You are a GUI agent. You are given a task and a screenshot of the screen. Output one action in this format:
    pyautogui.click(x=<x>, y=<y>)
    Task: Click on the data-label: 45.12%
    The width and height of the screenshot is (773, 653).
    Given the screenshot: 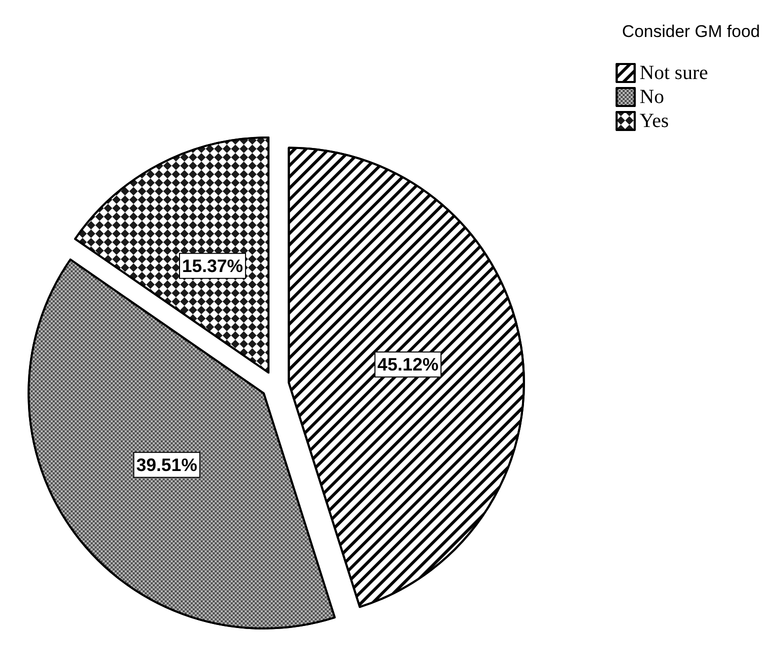 What is the action you would take?
    pyautogui.click(x=407, y=364)
    